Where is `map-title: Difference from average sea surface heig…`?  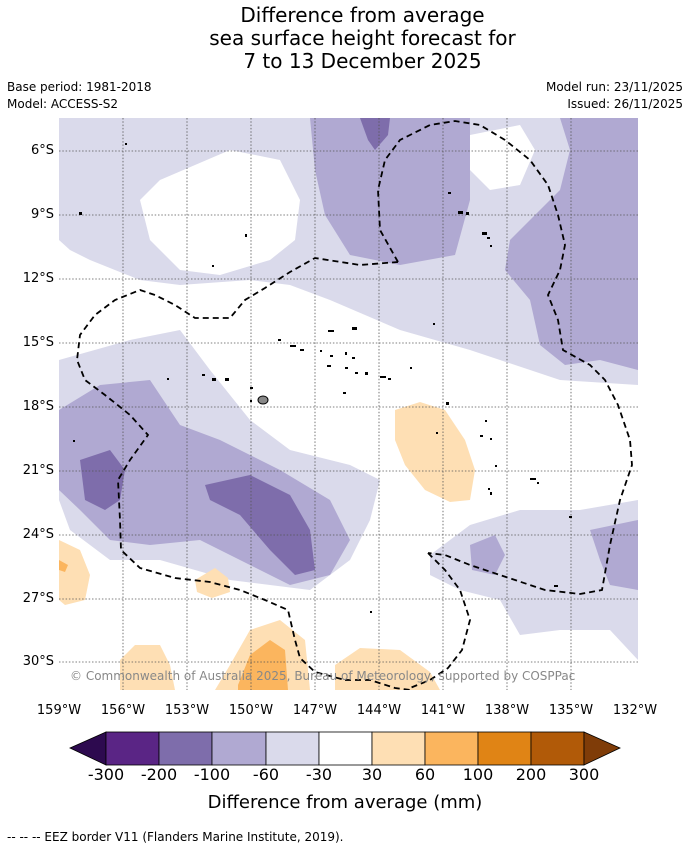
map-title: Difference from average sea surface heig… is located at coordinates (345, 38).